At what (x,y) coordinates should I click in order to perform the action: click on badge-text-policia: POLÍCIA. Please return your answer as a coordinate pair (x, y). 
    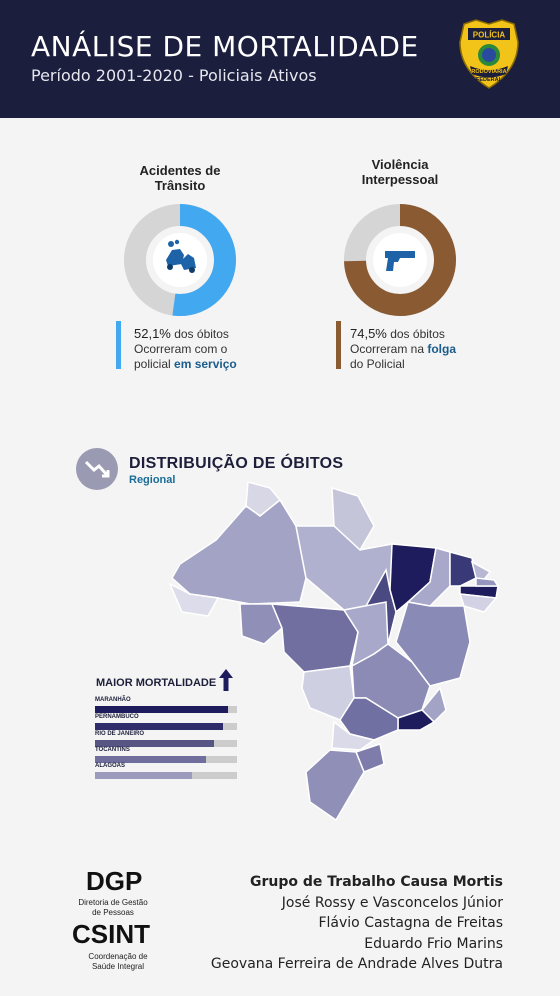
    Looking at the image, I should click on (489, 35).